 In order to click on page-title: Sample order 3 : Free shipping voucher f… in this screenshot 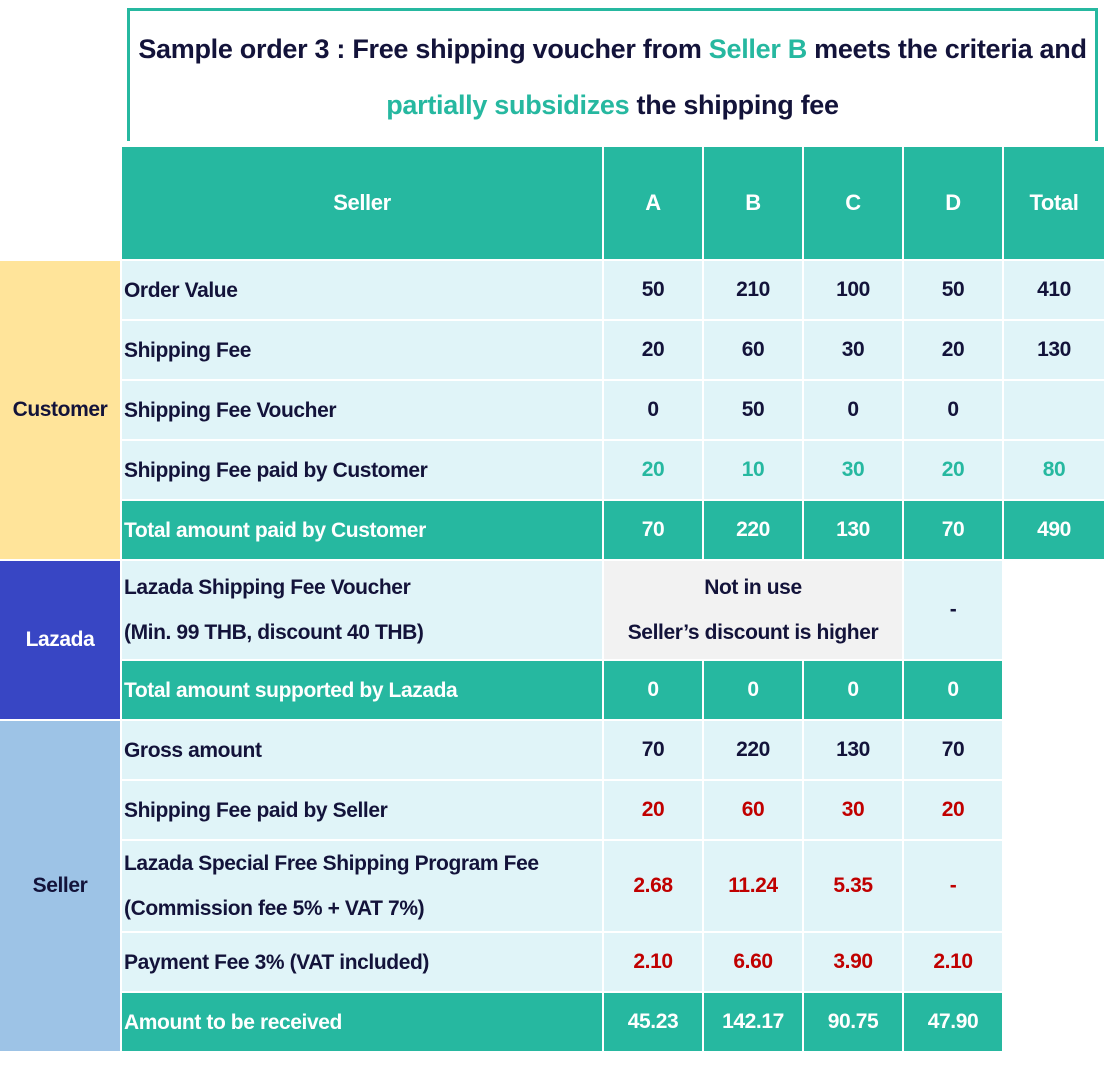, I will do `click(612, 74)`.